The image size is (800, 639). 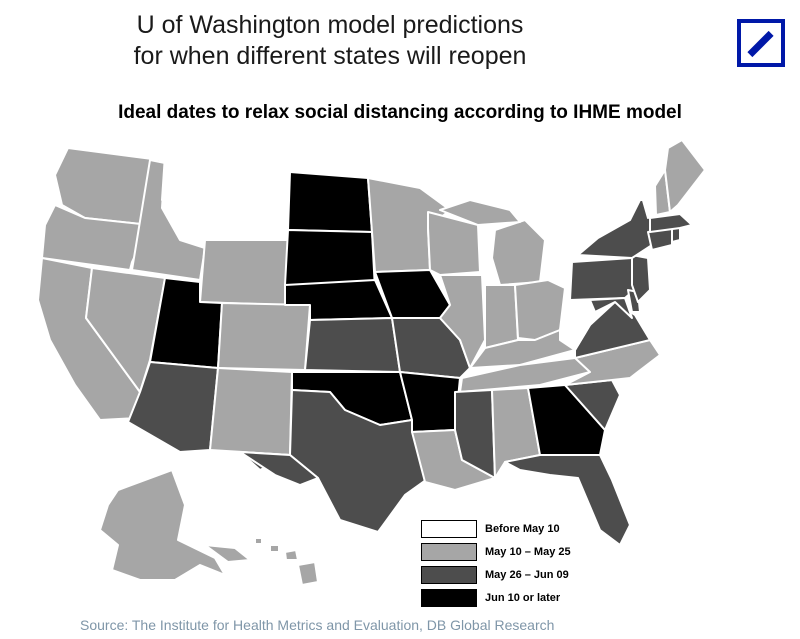 I want to click on legend-label: May 26 – Jun 09, so click(x=527, y=574).